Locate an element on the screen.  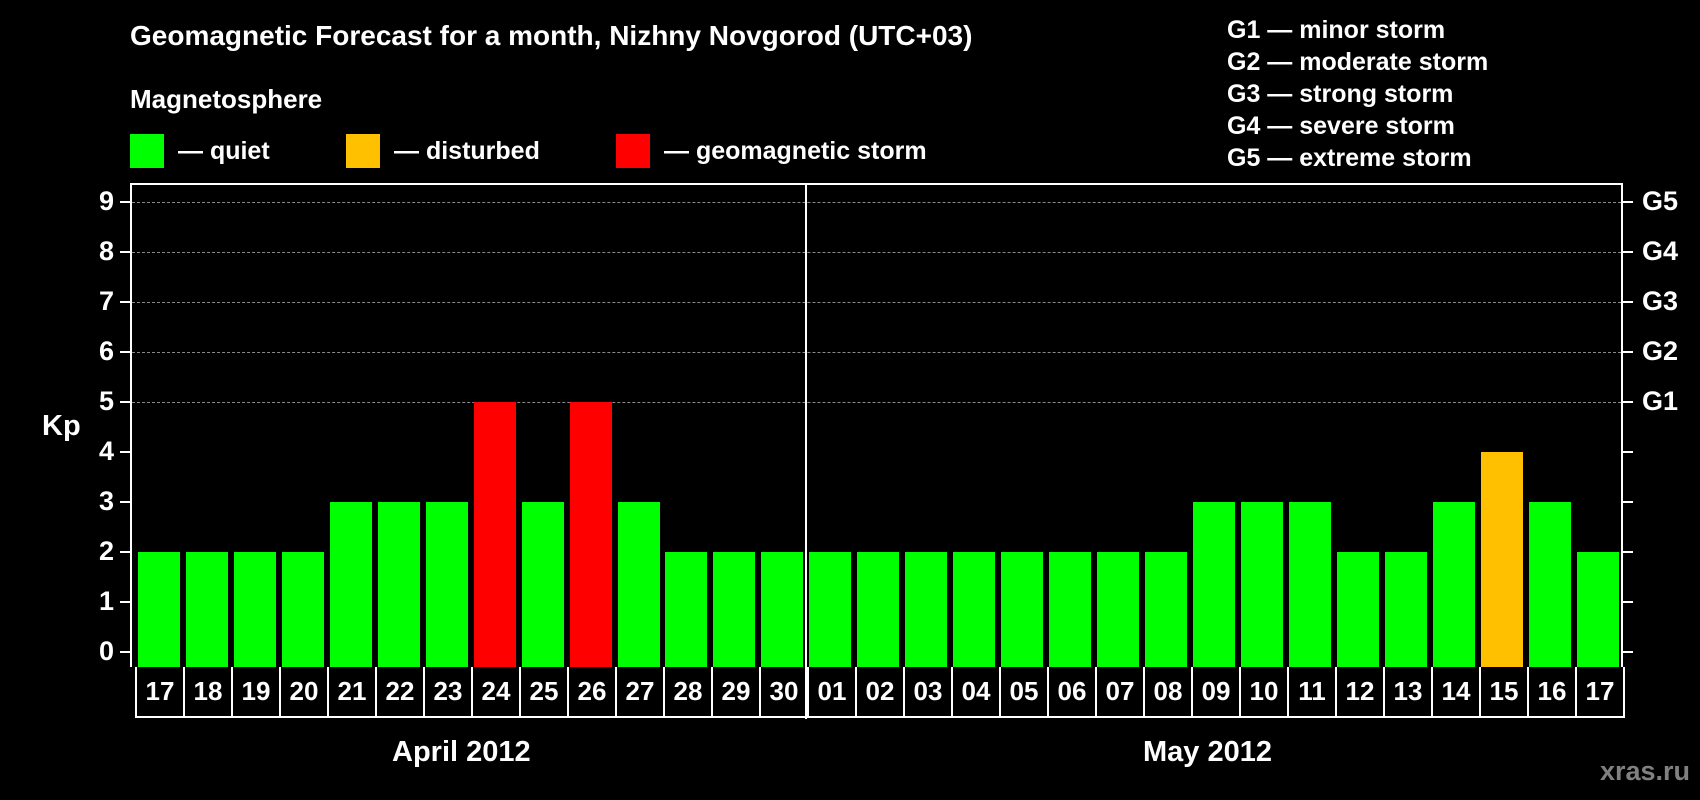
date-cell: 18 is located at coordinates (209, 691).